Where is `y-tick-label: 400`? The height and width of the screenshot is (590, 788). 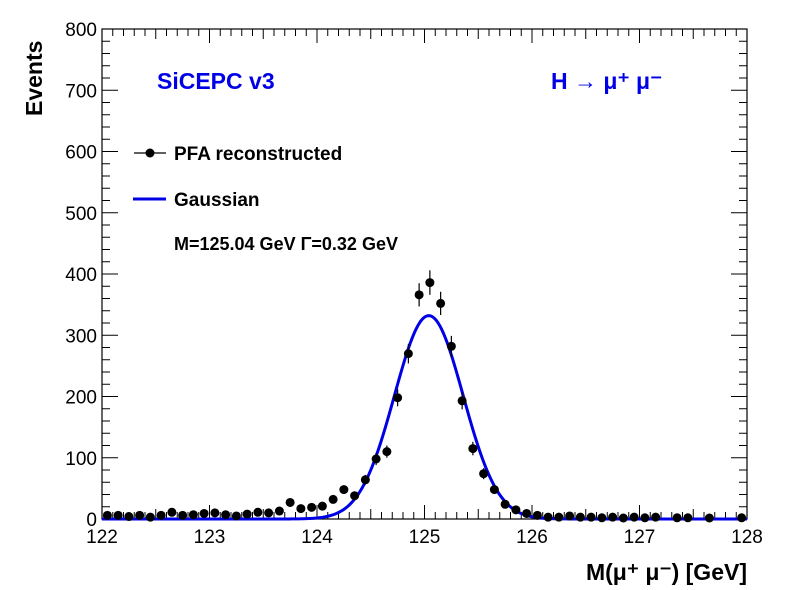 y-tick-label: 400 is located at coordinates (81, 275).